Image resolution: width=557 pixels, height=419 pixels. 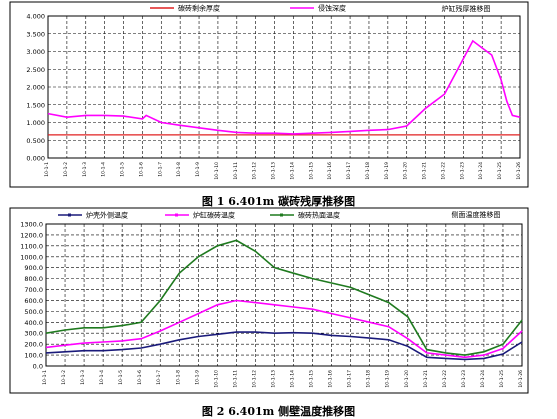 I want to click on legend: 碳砖剩余厚度 侵蚀深度, so click(x=248, y=8).